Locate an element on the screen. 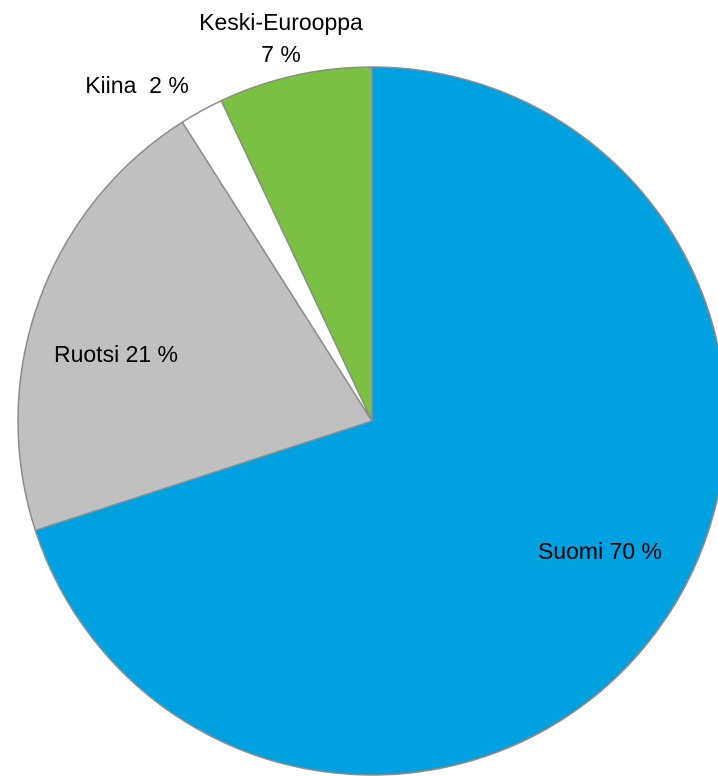 Image resolution: width=718 pixels, height=776 pixels. pie-slice-keski-eurooppa is located at coordinates (296, 244).